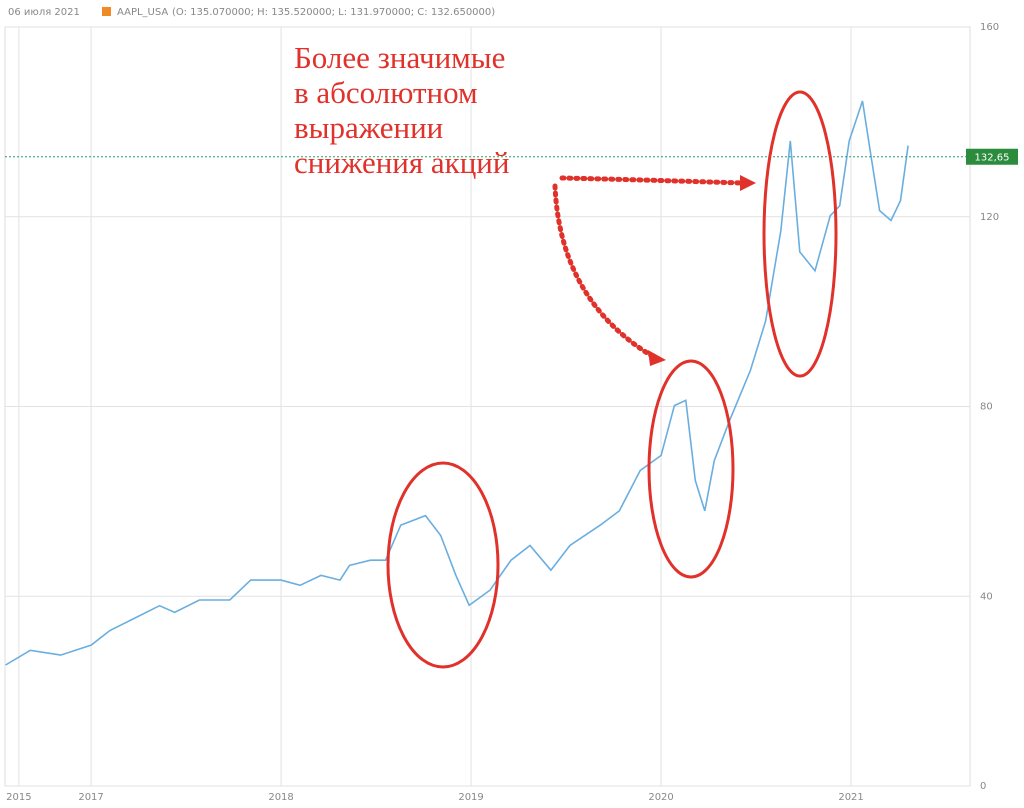 The image size is (1024, 808). Describe the element at coordinates (386, 92) in the screenshot. I see `annotation-line: в абсолютном` at that location.